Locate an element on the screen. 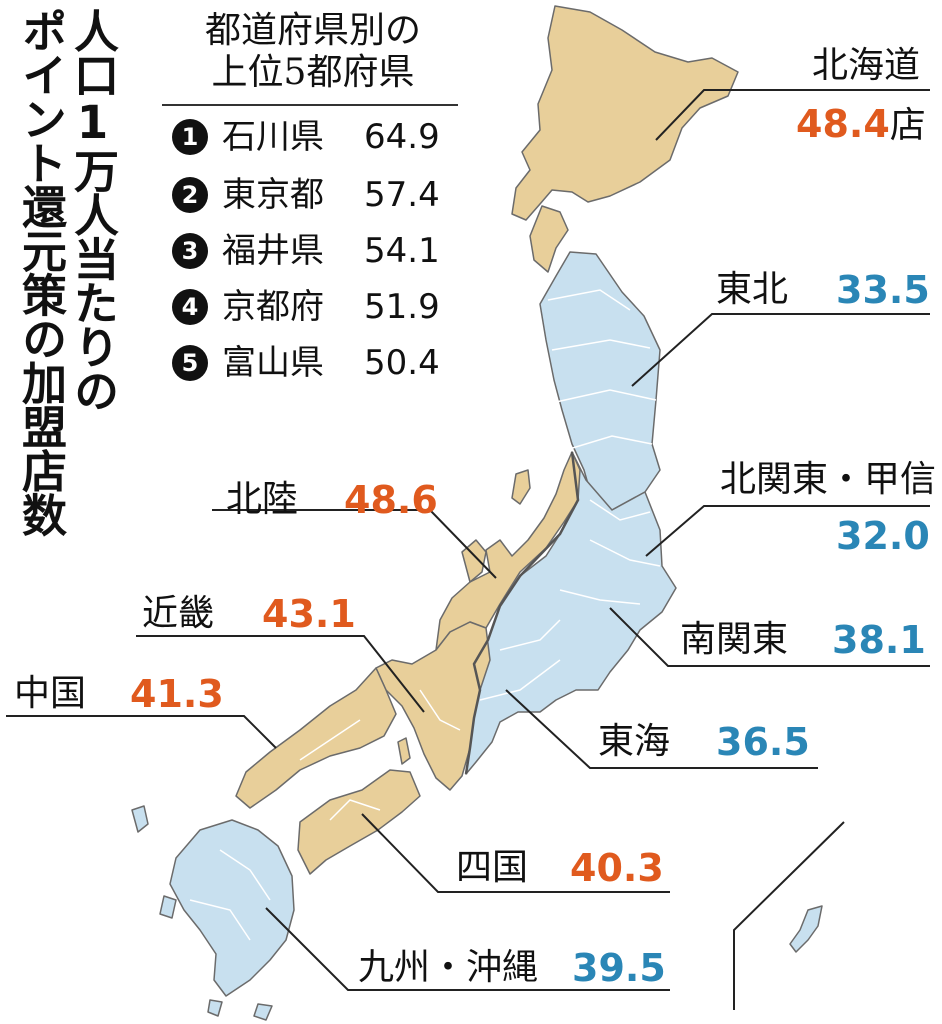 The height and width of the screenshot is (1024, 942). leader-tohoku is located at coordinates (780, 350).